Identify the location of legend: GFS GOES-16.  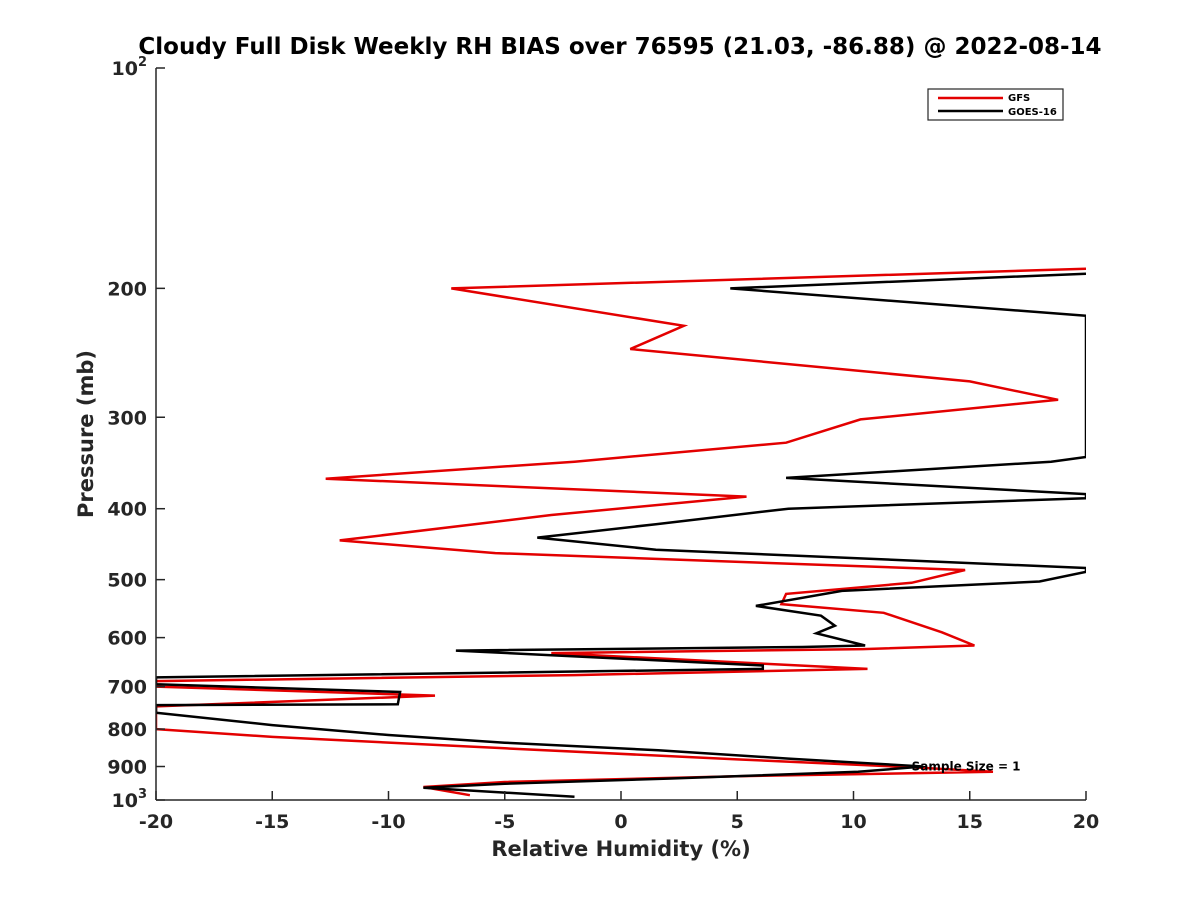
(995, 104).